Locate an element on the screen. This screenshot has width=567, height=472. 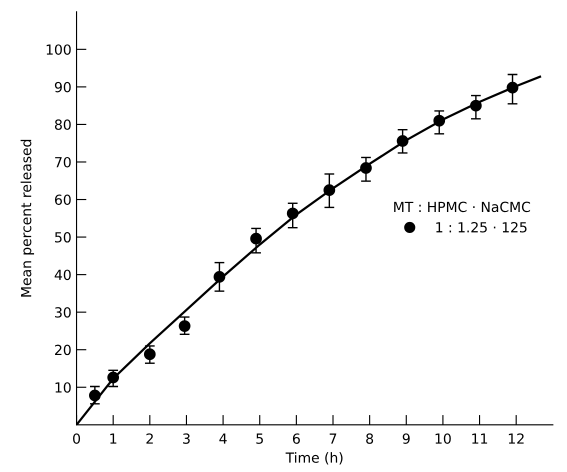
x-axis-title: Time (h) is located at coordinates (314, 458).